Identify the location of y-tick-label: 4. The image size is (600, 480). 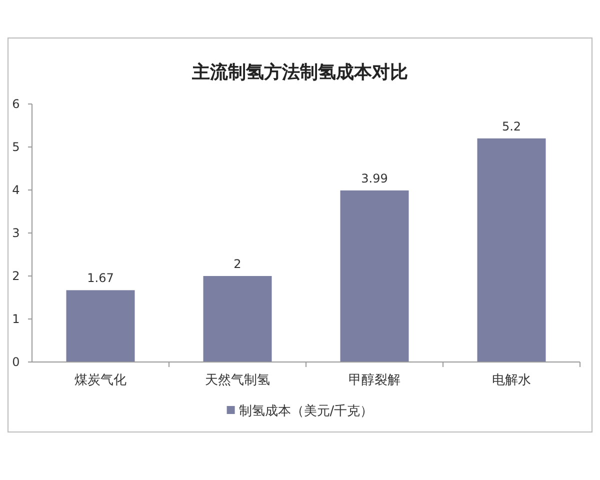
(16, 190).